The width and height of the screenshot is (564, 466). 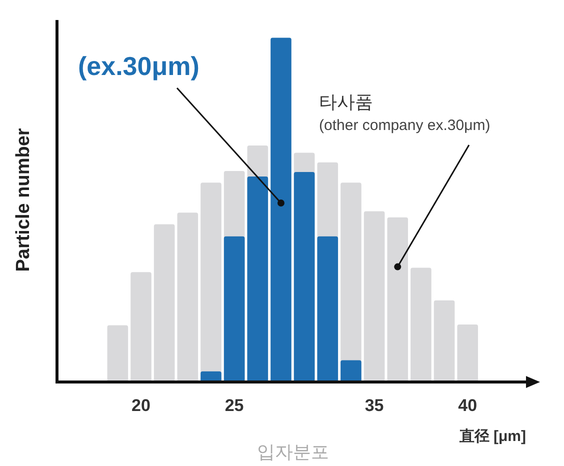 What do you see at coordinates (492, 436) in the screenshot?
I see `x-axis-title: 直径 [μm]` at bounding box center [492, 436].